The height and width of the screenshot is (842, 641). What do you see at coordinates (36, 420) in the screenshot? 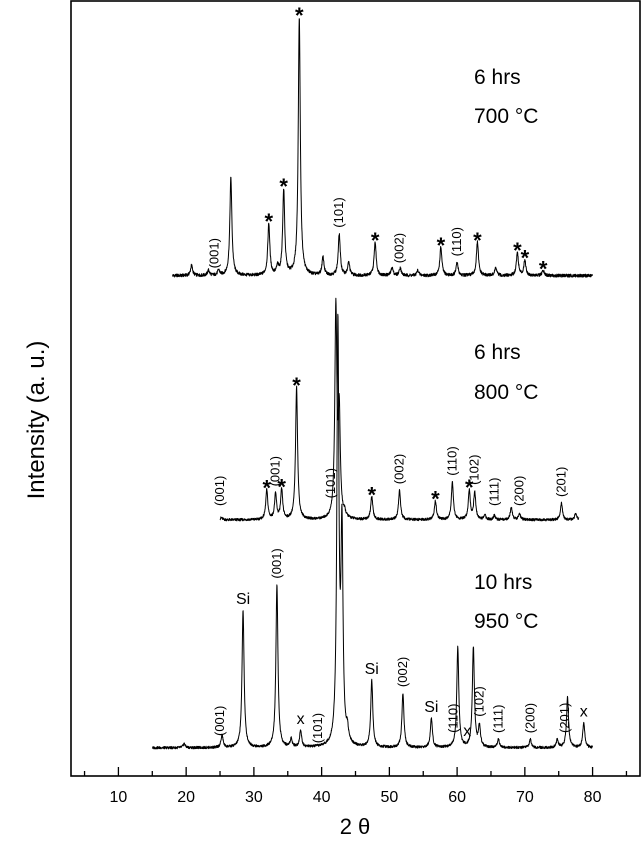
I see `y-axis-label: Intensity (a. u.)` at bounding box center [36, 420].